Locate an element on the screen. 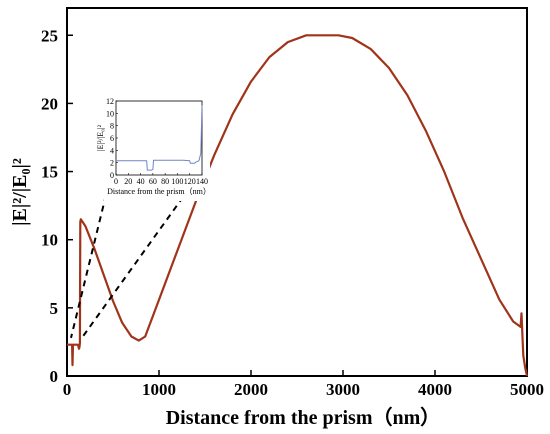 The height and width of the screenshot is (434, 550). y-tick-label: 15 is located at coordinates (49, 172).